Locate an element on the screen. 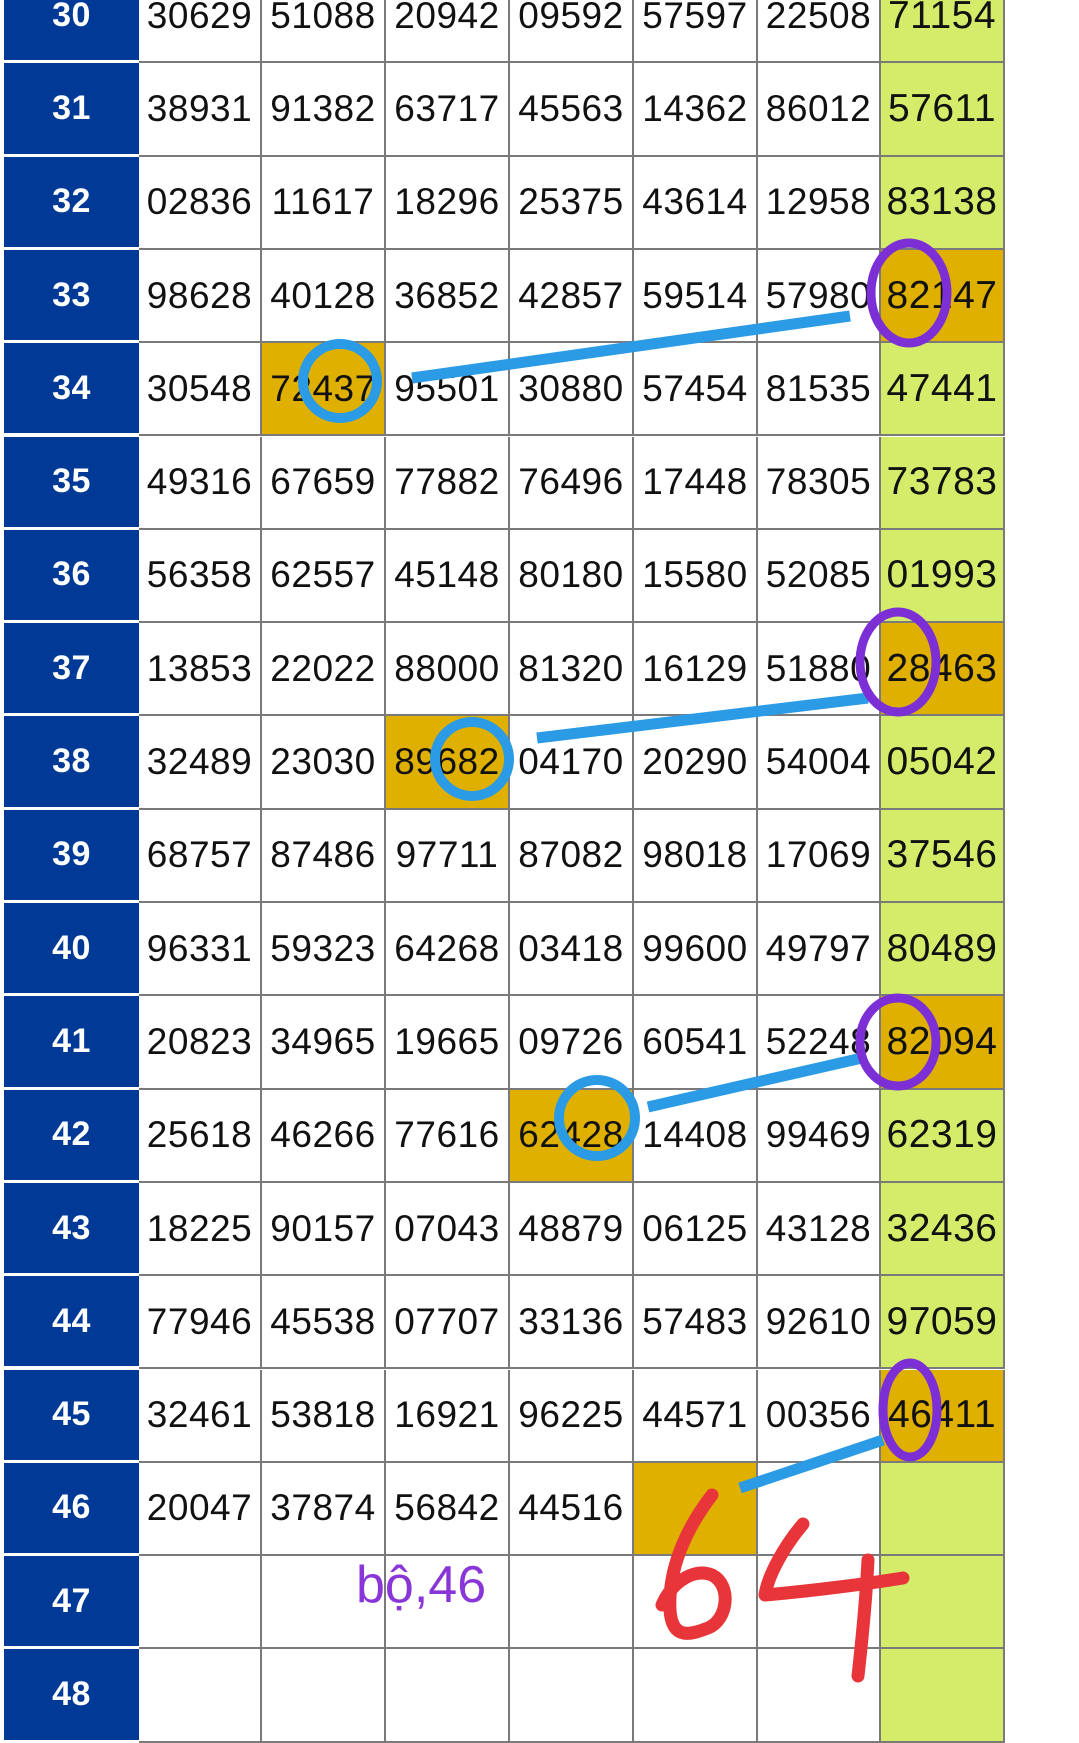  row-number: 37 is located at coordinates (71, 670).